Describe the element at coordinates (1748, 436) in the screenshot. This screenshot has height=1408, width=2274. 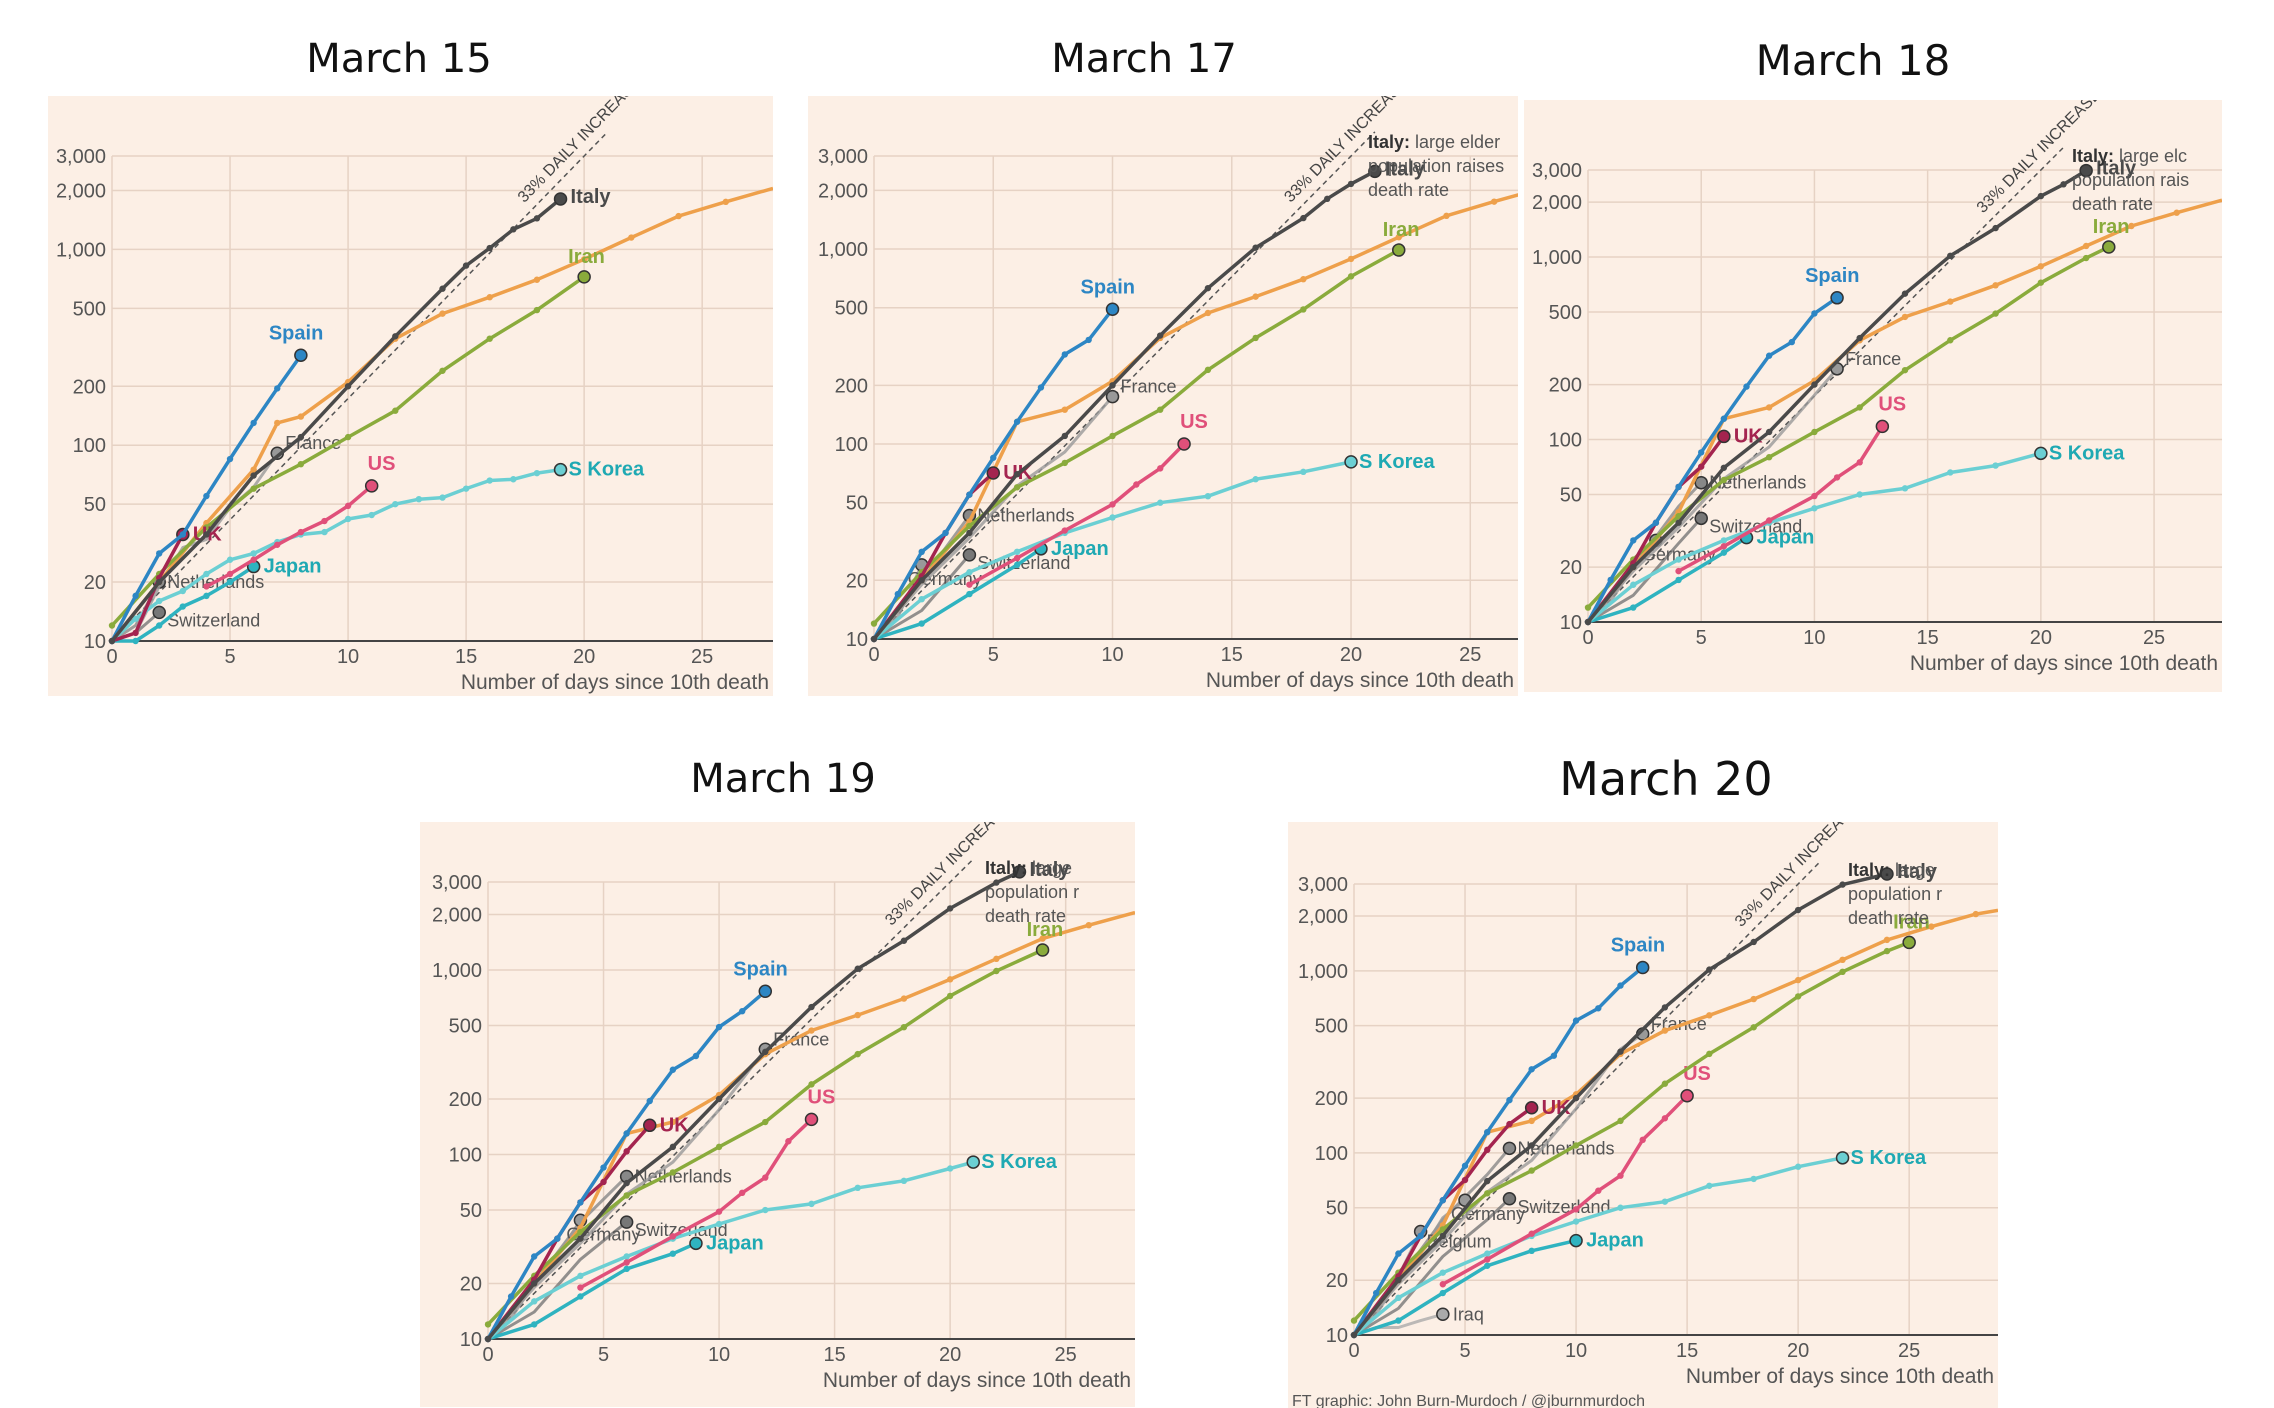
I see `series-label-uk: UK` at that location.